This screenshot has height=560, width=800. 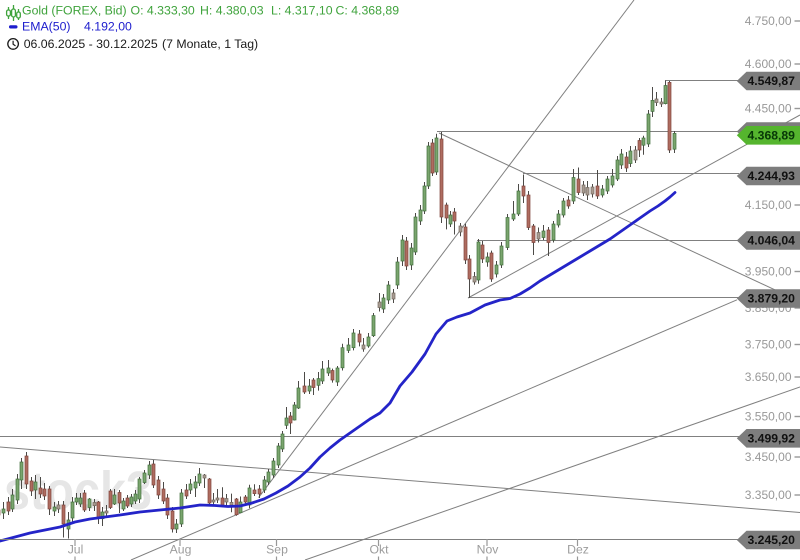 What do you see at coordinates (768, 495) in the screenshot?
I see `svg-text: 3.350,00` at bounding box center [768, 495].